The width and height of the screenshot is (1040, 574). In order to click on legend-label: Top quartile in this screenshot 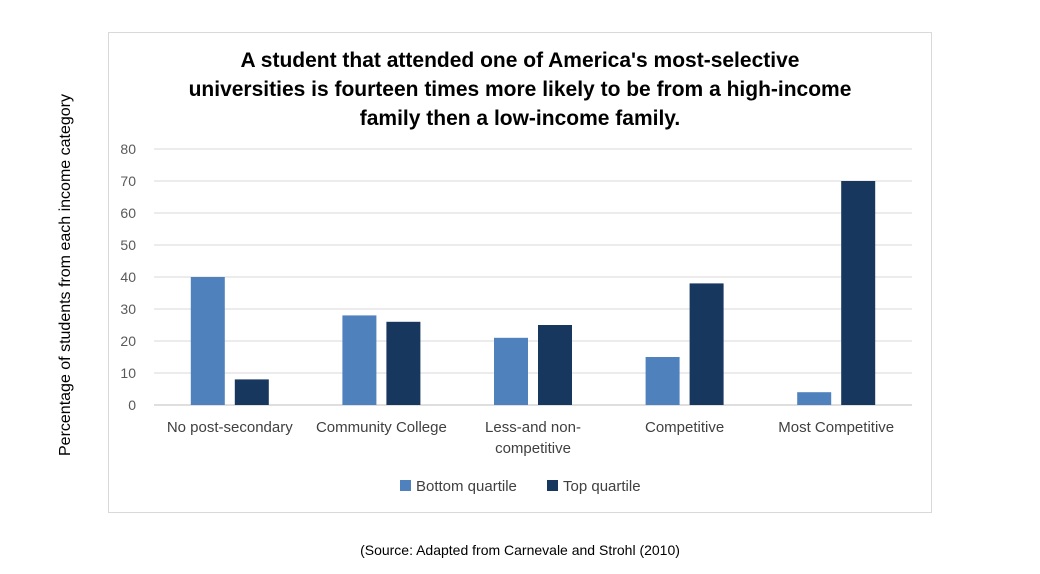, I will do `click(602, 486)`.